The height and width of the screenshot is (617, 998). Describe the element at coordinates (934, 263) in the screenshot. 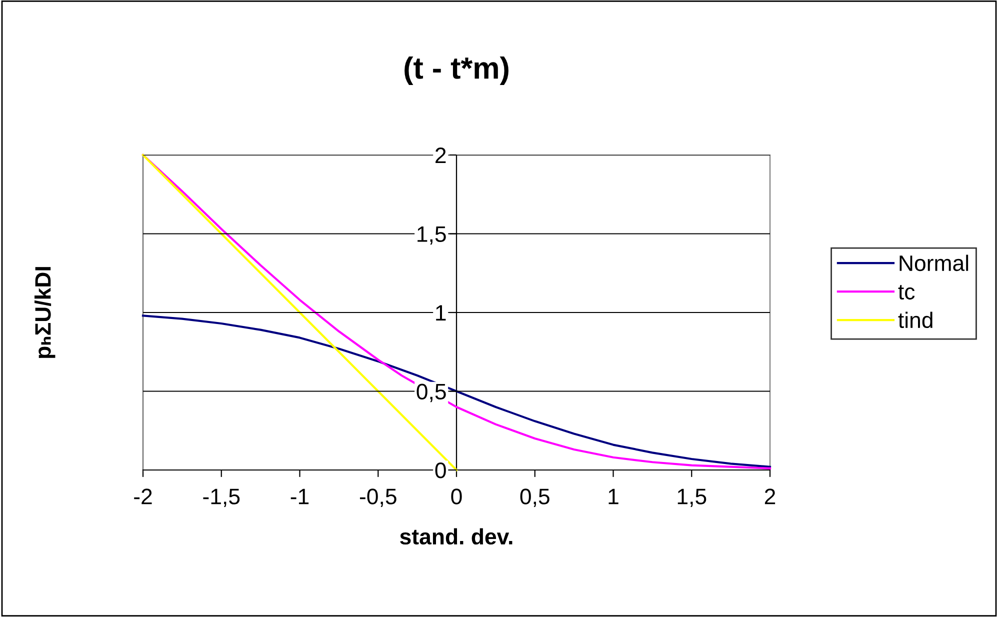

I see `legend-label: Normal` at that location.